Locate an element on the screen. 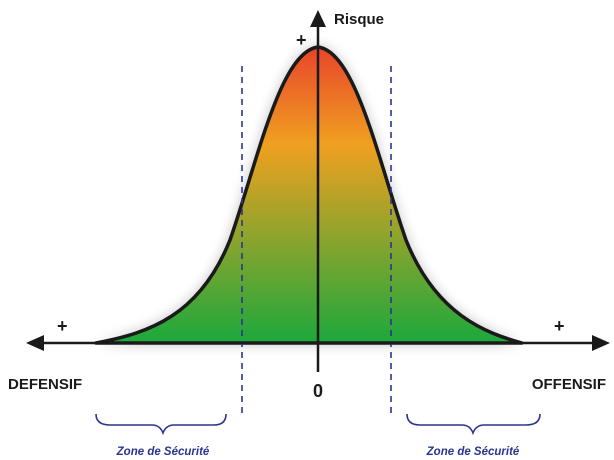 Image resolution: width=614 pixels, height=460 pixels. right-zone-label: Zone de Sécurité is located at coordinates (473, 452).